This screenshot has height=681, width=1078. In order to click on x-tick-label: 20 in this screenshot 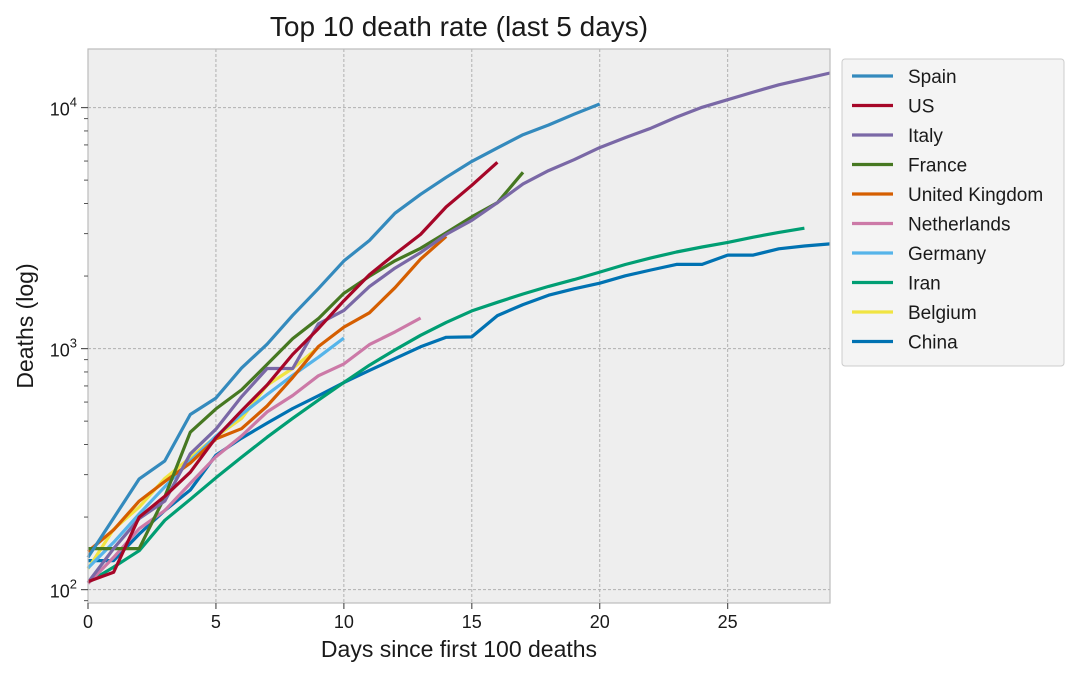, I will do `click(600, 622)`.